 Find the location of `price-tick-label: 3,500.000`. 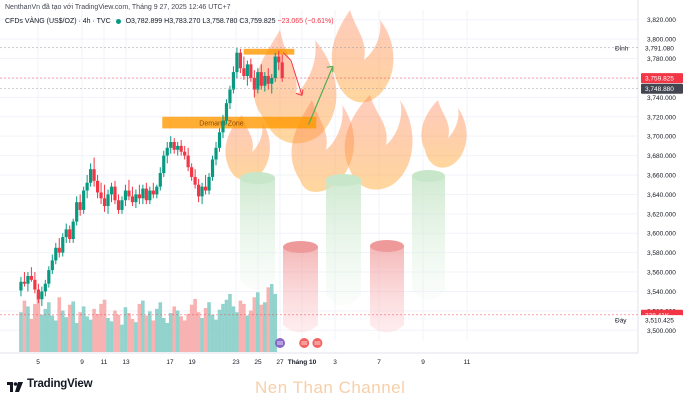

price-tick-label: 3,500.000 is located at coordinates (661, 331).